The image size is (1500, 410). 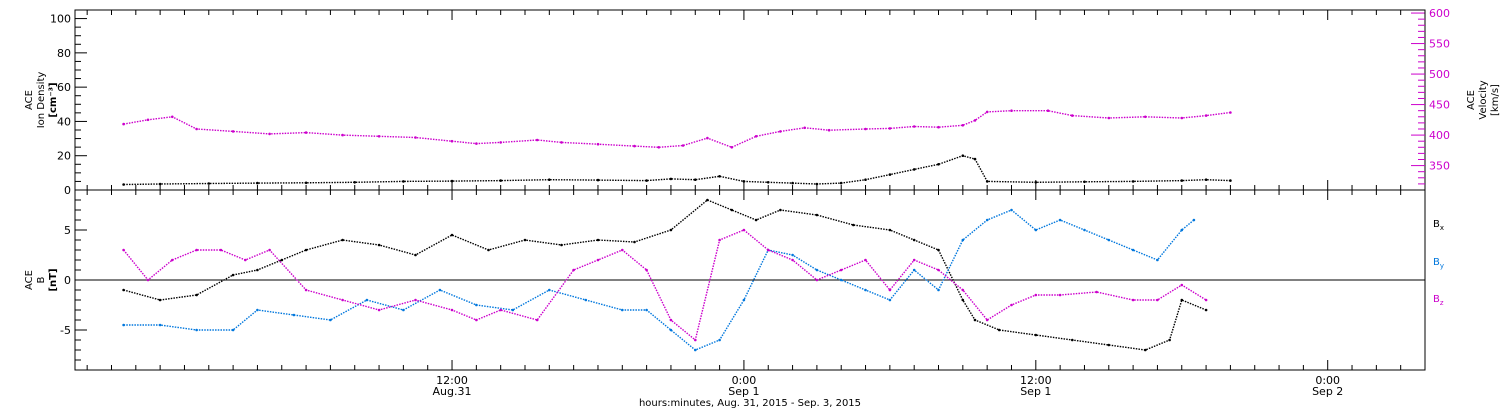 What do you see at coordinates (53, 99) in the screenshot?
I see `top-left-ylabel-line3: [cm⁻³]` at bounding box center [53, 99].